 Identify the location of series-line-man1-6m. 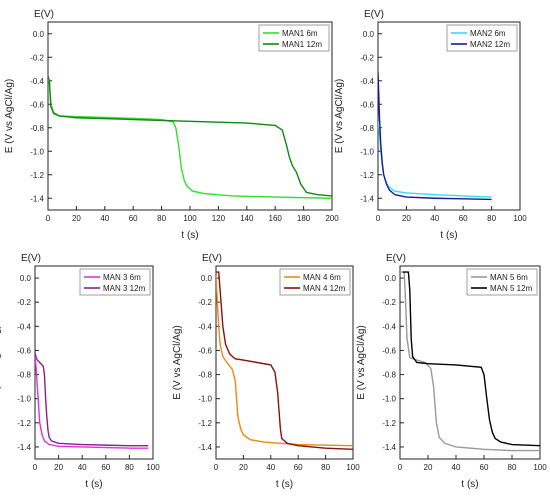
(190, 138).